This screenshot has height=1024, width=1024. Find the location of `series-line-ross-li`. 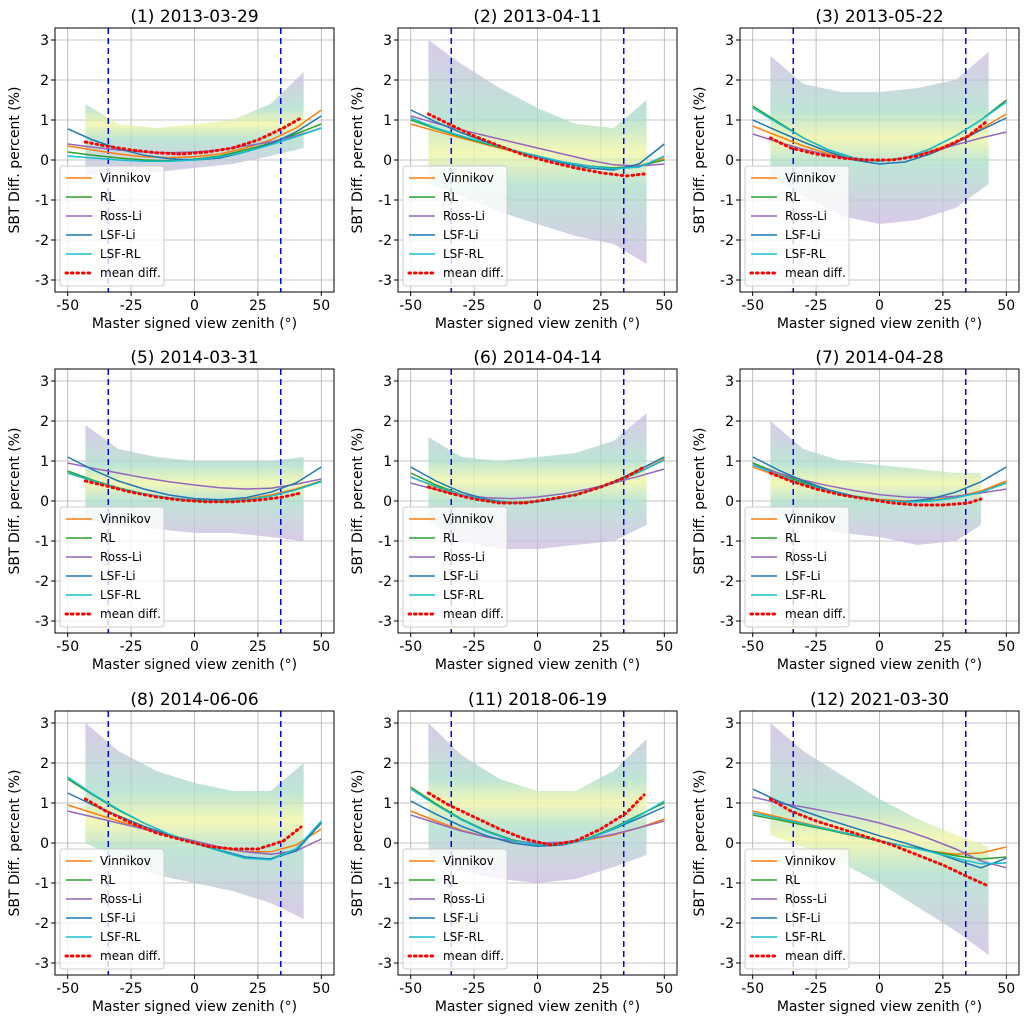

series-line-ross-li is located at coordinates (879, 832).